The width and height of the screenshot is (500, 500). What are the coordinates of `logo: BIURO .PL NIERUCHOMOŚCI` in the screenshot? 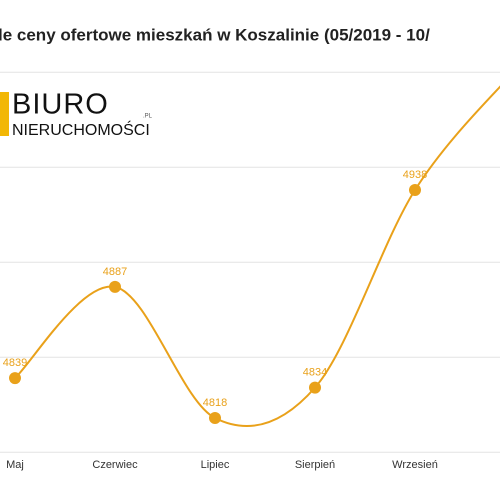 It's located at (76, 114).